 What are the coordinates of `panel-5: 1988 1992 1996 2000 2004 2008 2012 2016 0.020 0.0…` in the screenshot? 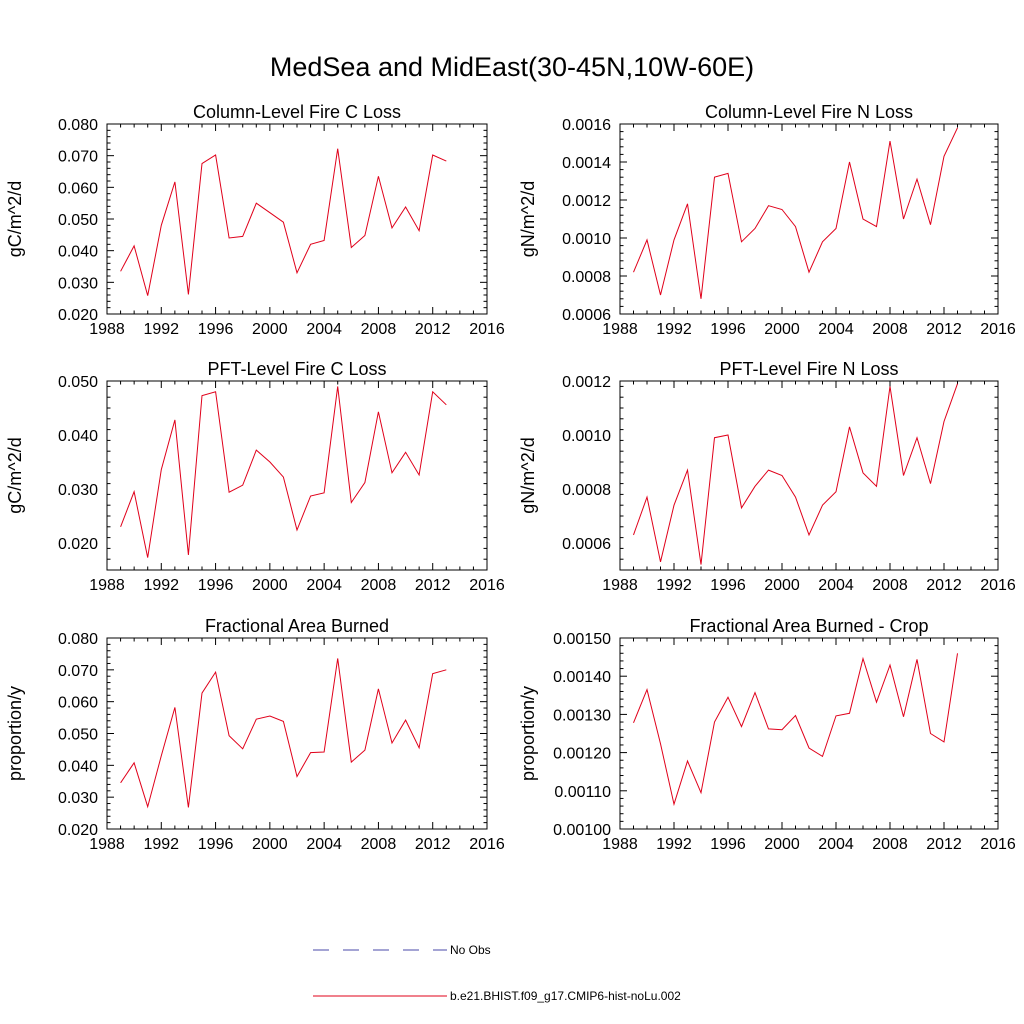 It's located at (255, 734).